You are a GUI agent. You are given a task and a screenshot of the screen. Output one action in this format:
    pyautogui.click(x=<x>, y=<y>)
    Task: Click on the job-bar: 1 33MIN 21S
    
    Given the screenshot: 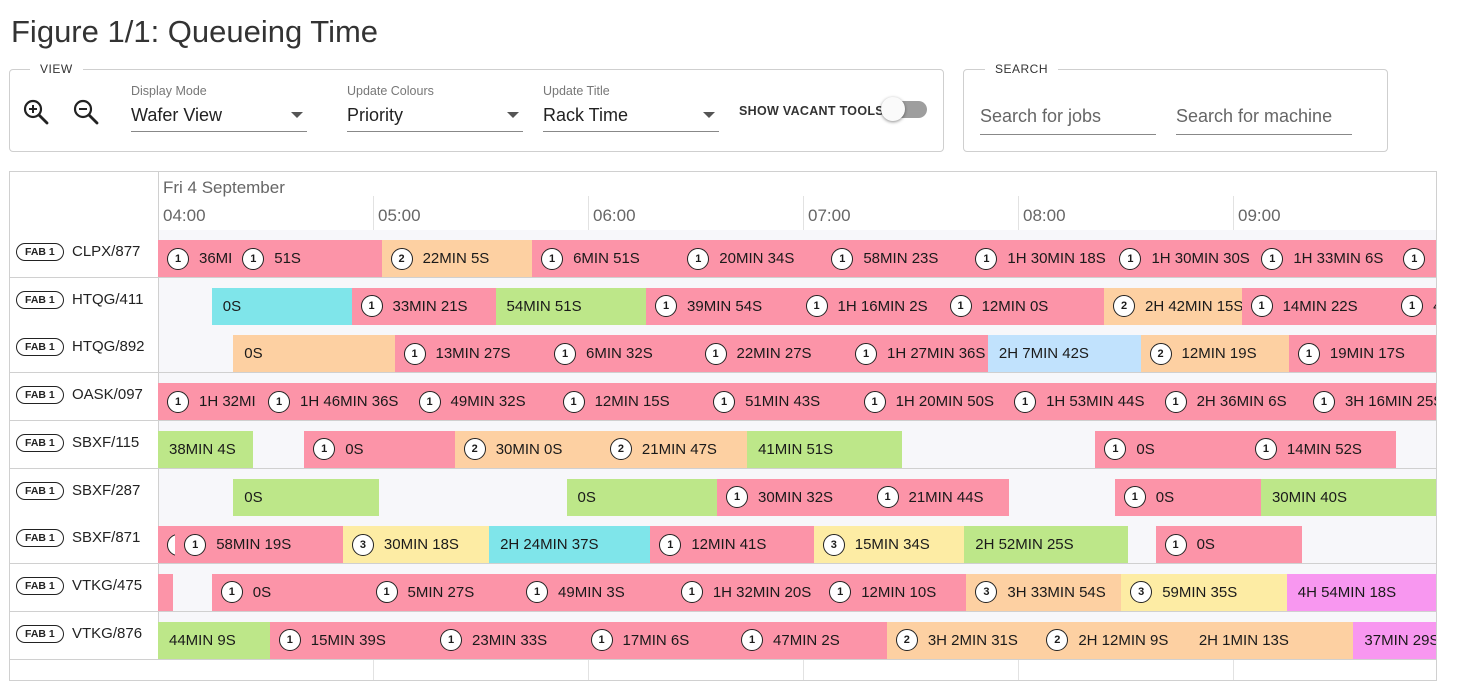 What is the action you would take?
    pyautogui.click(x=423, y=306)
    